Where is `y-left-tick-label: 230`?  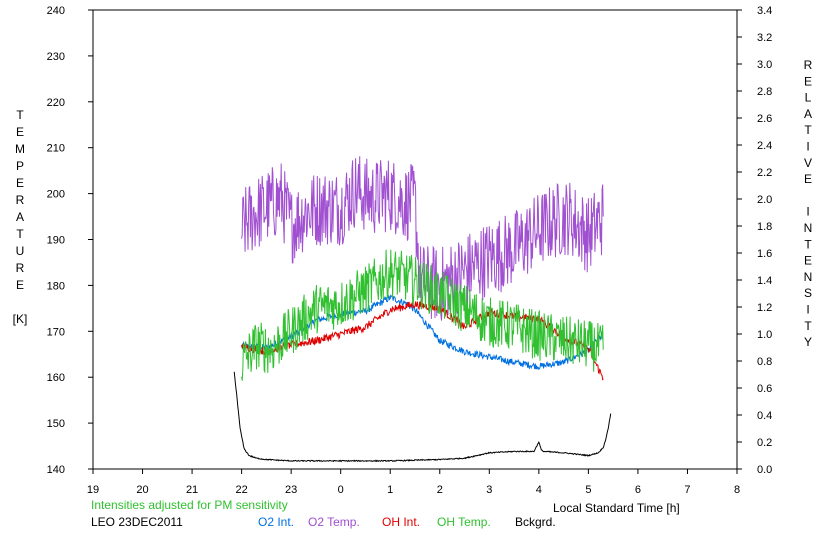 y-left-tick-label: 230 is located at coordinates (56, 57).